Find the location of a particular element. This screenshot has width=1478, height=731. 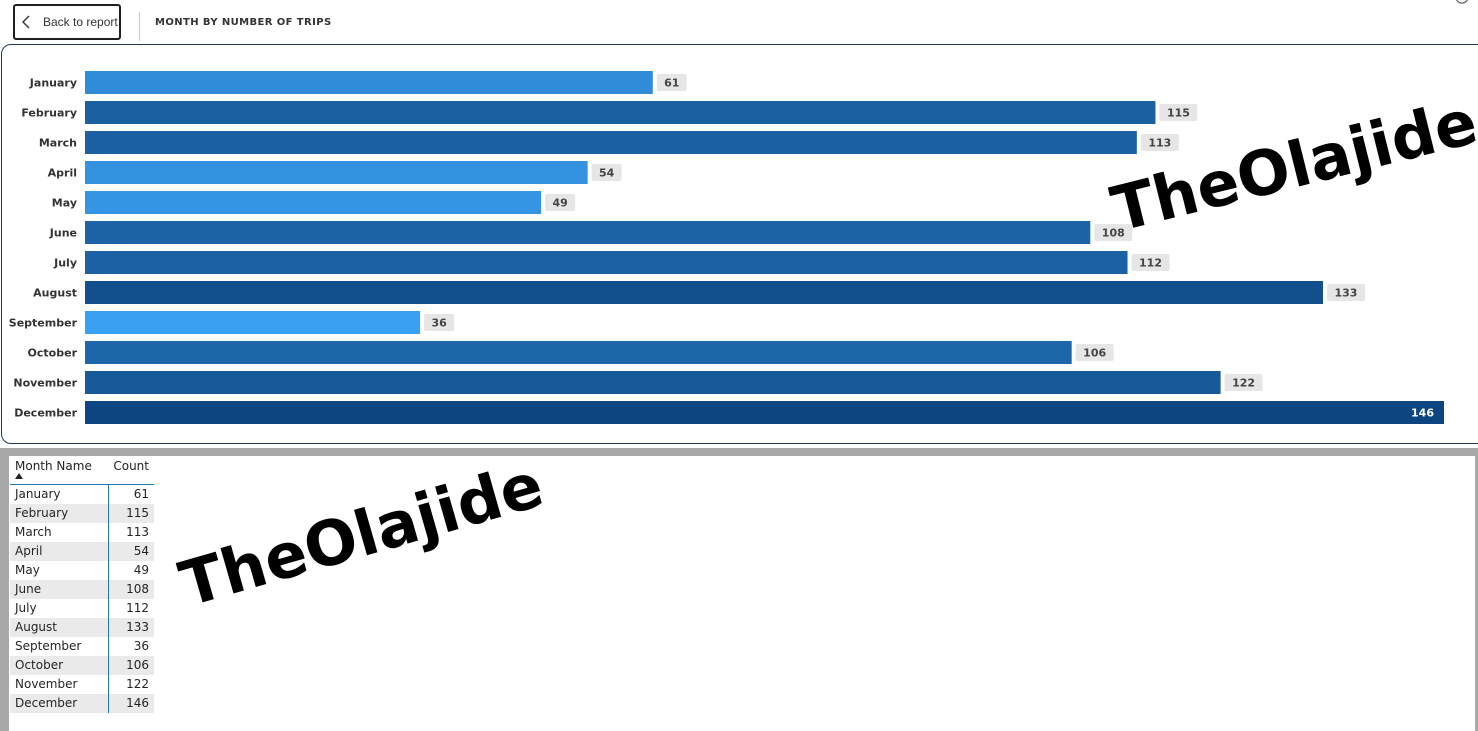

data-label: 61 is located at coordinates (671, 83).